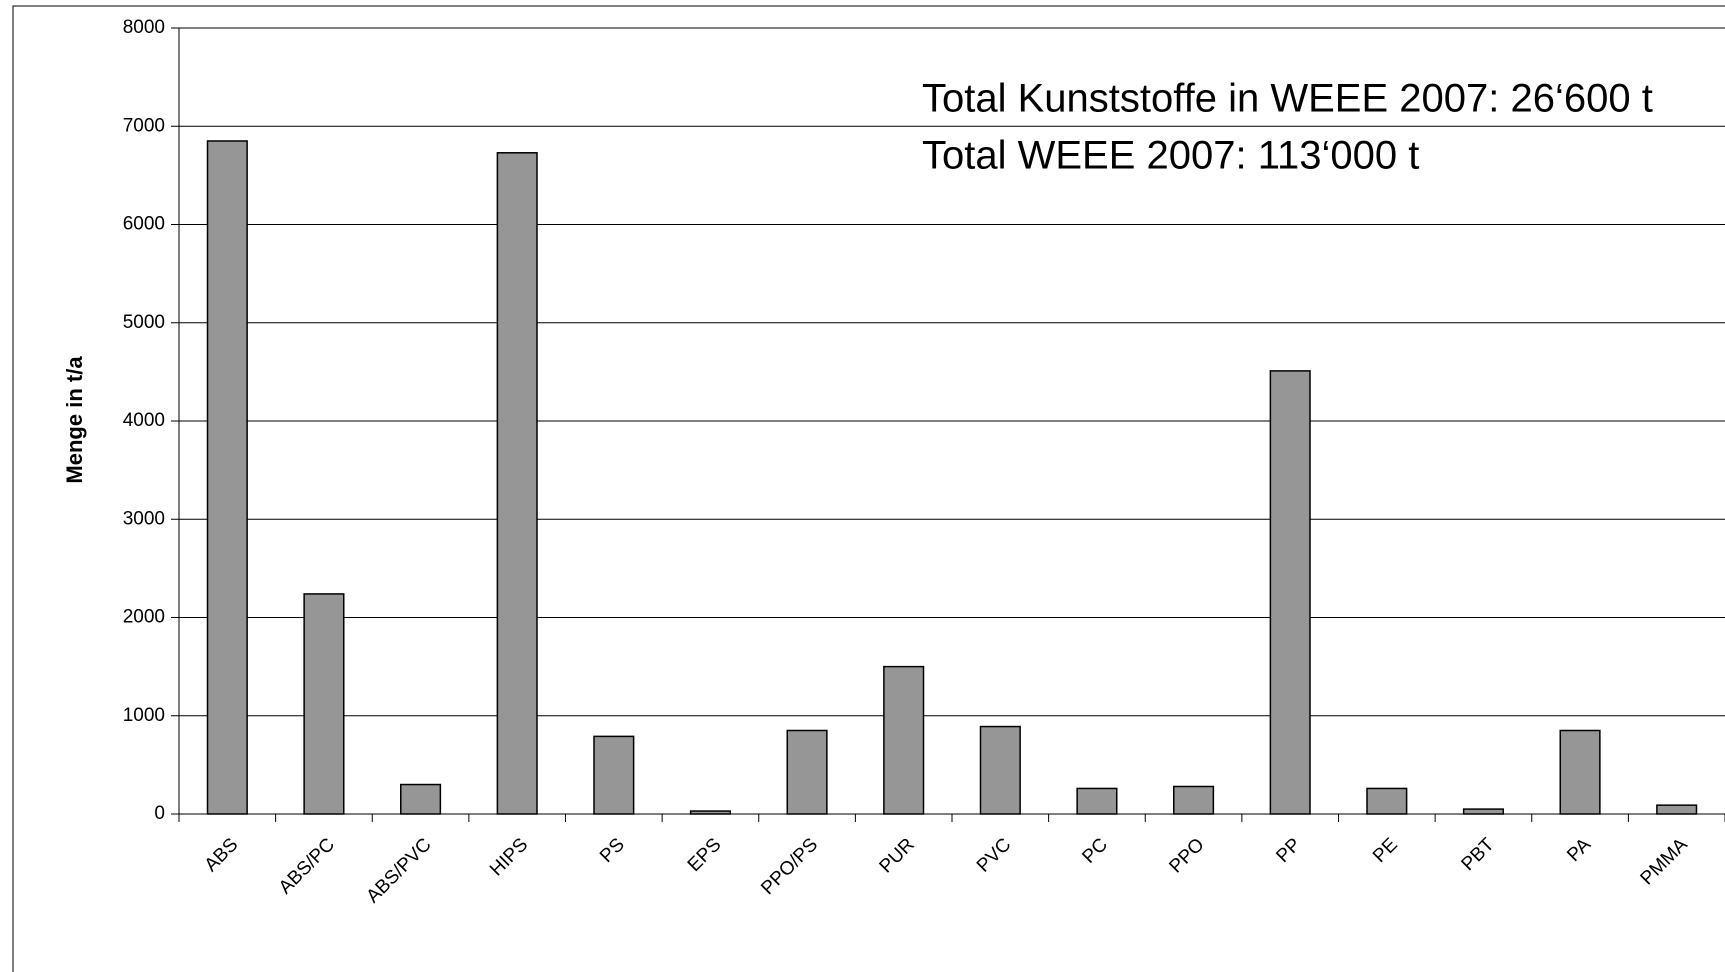 The height and width of the screenshot is (972, 1725). What do you see at coordinates (144, 617) in the screenshot?
I see `y-tick-label: 2000` at bounding box center [144, 617].